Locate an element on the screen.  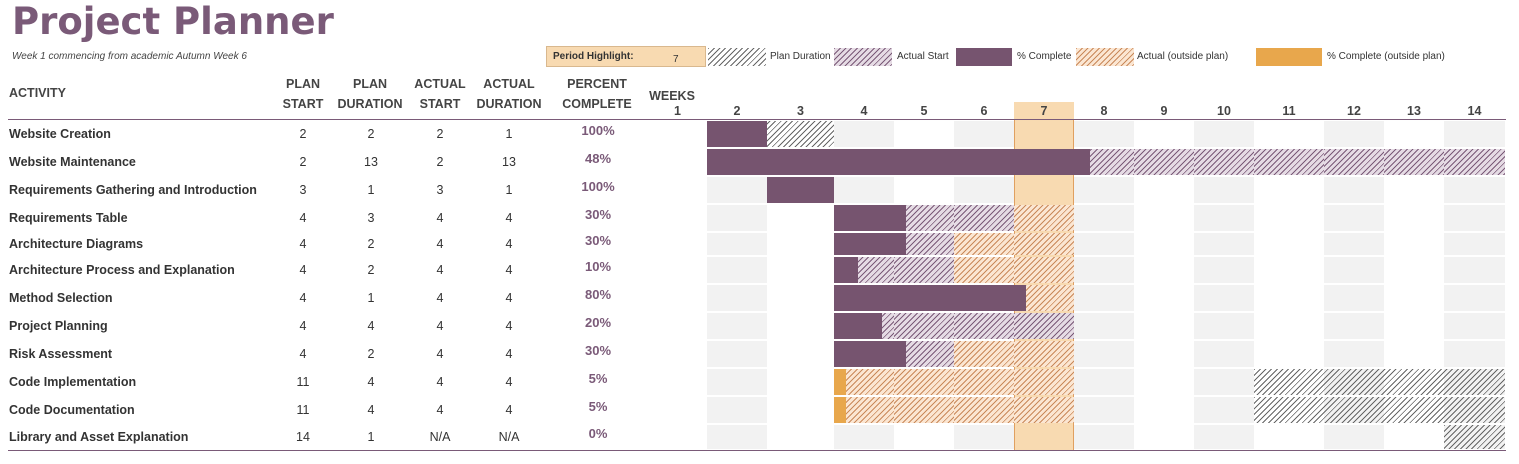
plan-start-cell: 2 is located at coordinates (303, 134).